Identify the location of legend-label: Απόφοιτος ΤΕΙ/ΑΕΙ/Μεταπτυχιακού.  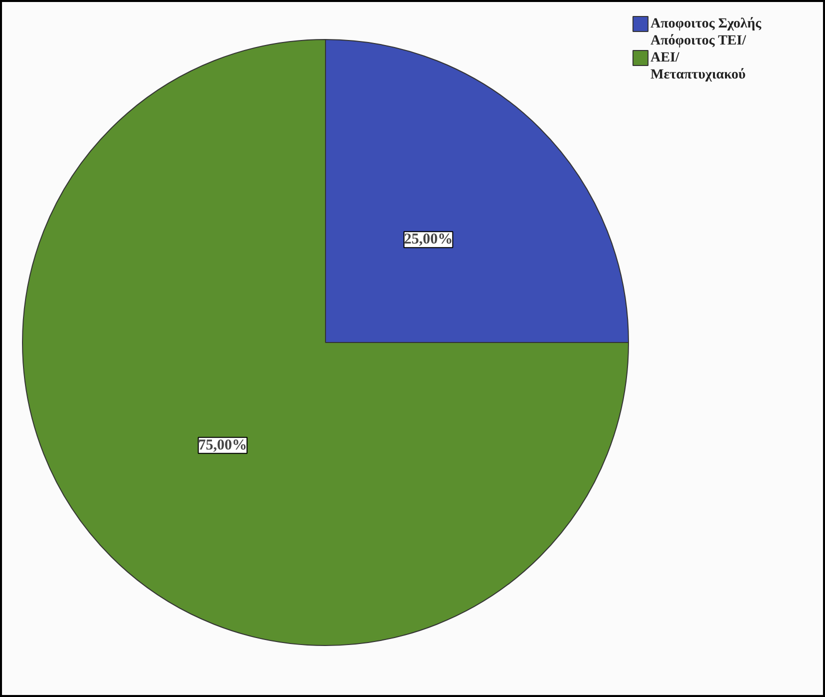
(699, 58).